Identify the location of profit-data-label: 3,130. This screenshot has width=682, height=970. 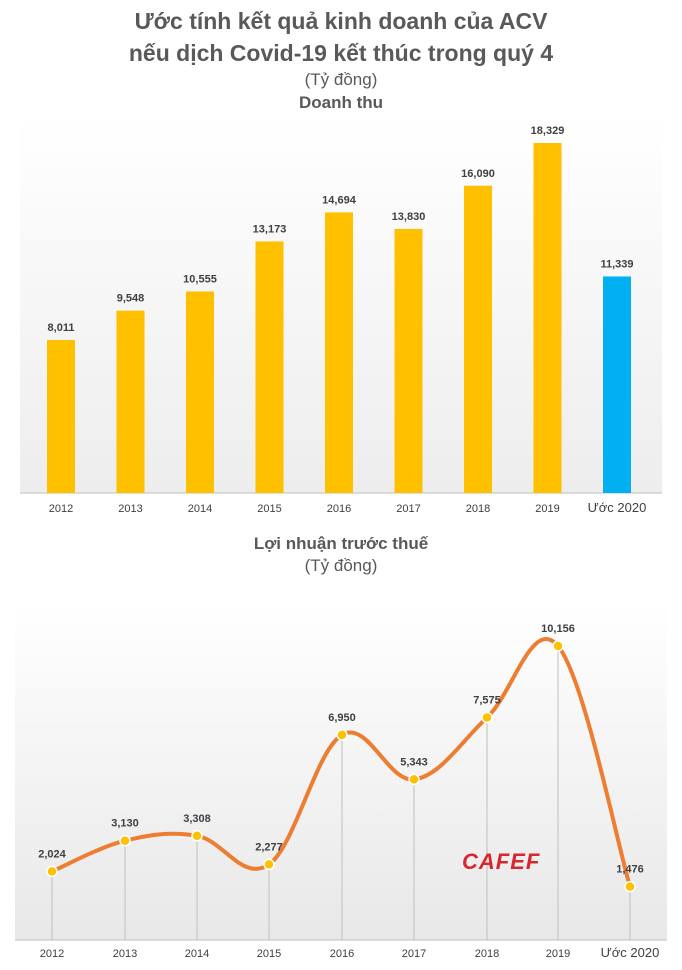
(125, 824).